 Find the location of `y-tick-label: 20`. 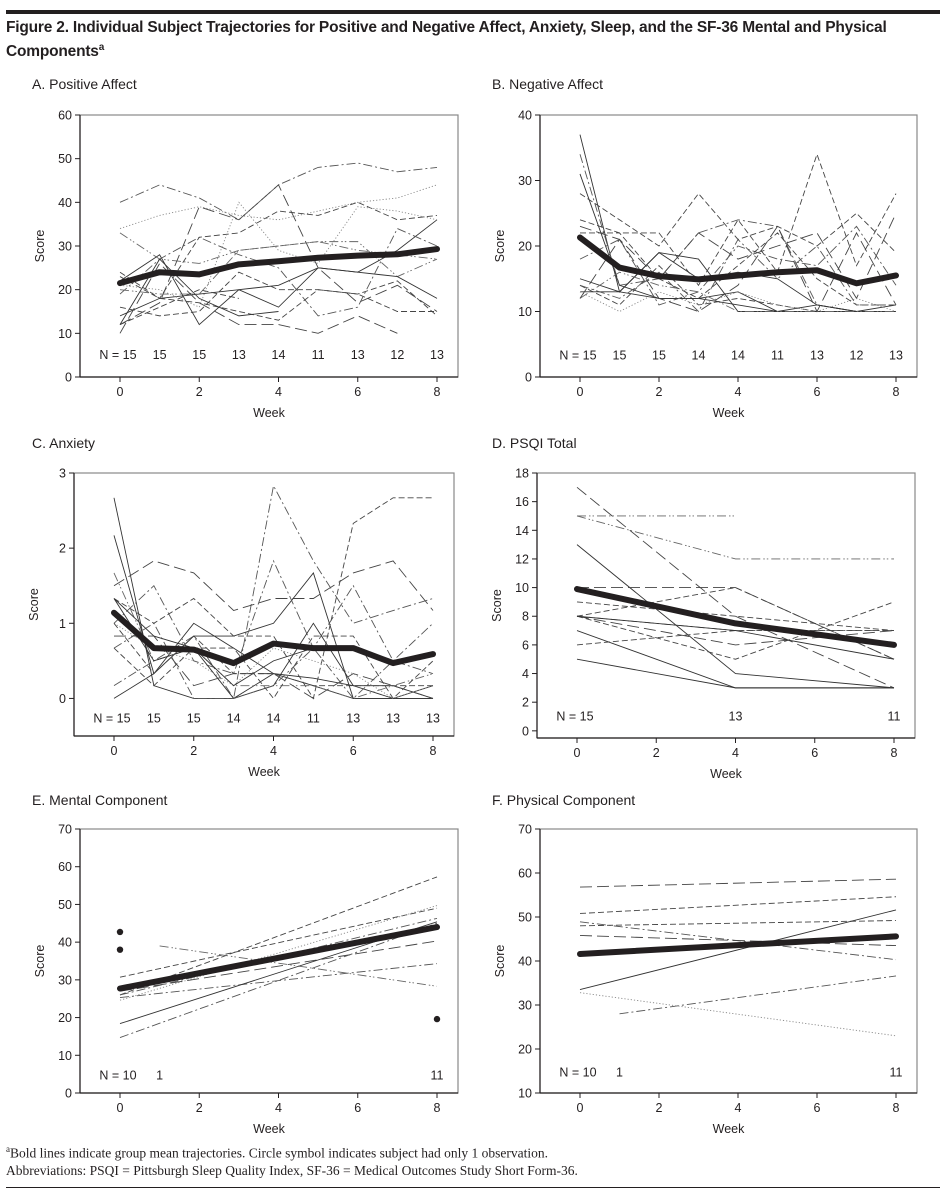

y-tick-label: 20 is located at coordinates (525, 247).